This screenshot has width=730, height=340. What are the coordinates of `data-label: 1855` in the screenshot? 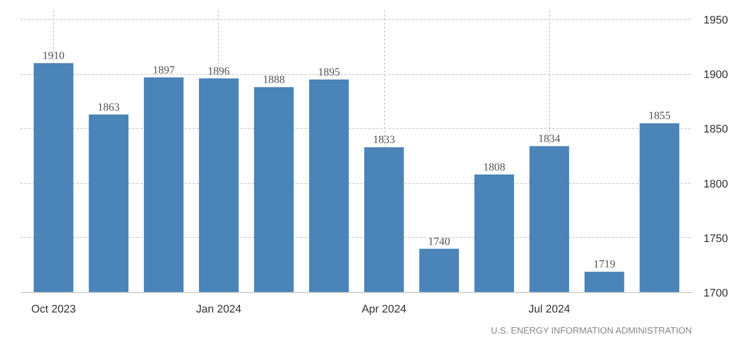 It's located at (659, 116).